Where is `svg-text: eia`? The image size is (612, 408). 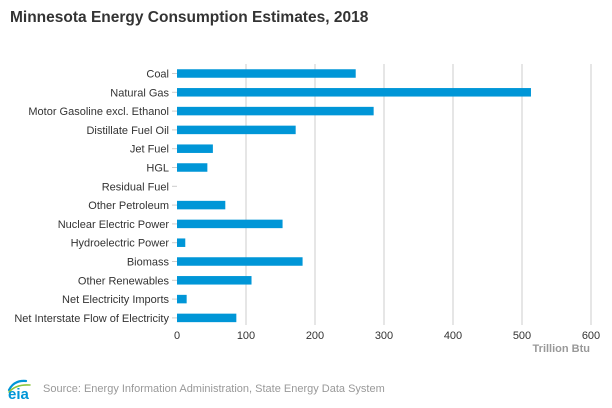 svg-text: eia is located at coordinates (19, 394).